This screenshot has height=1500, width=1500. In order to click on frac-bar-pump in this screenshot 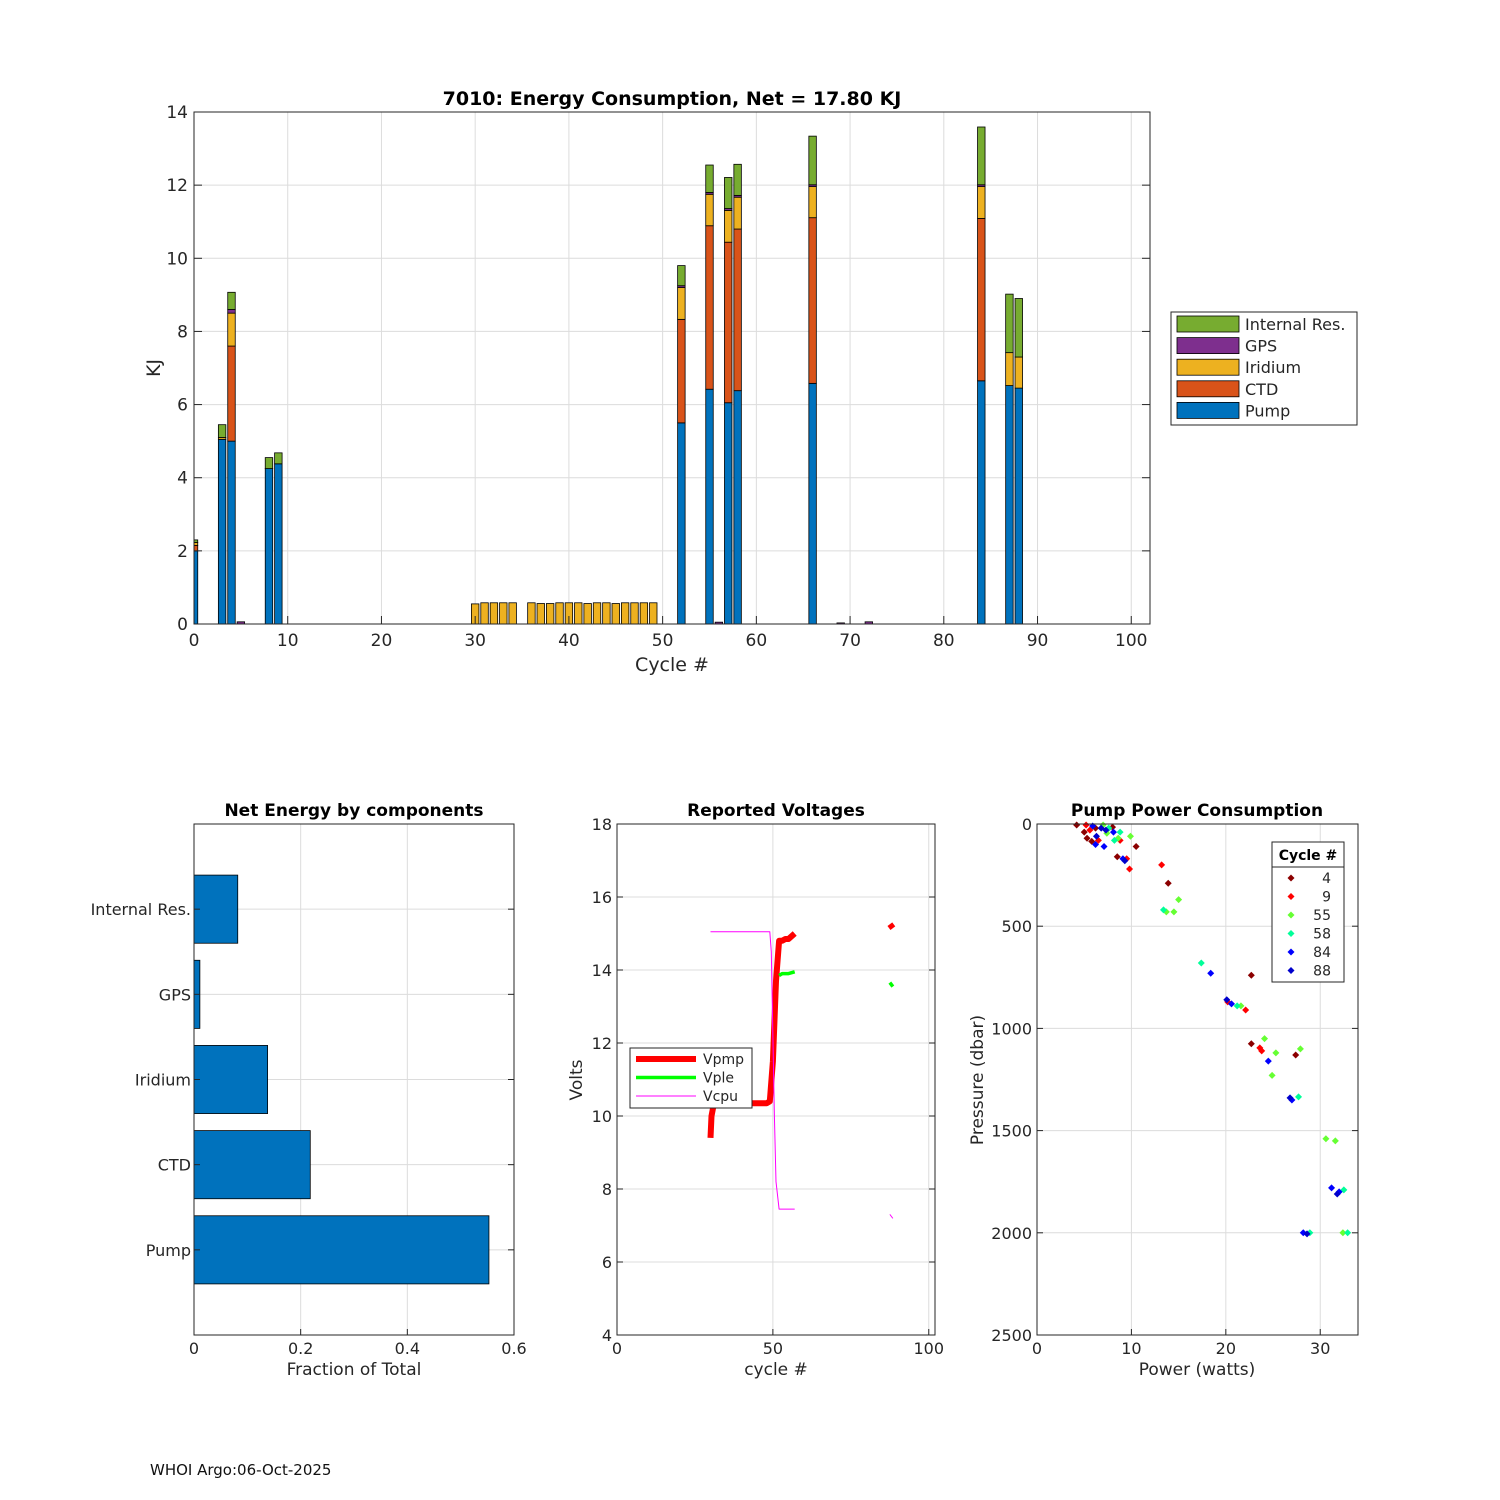, I will do `click(341, 1250)`.